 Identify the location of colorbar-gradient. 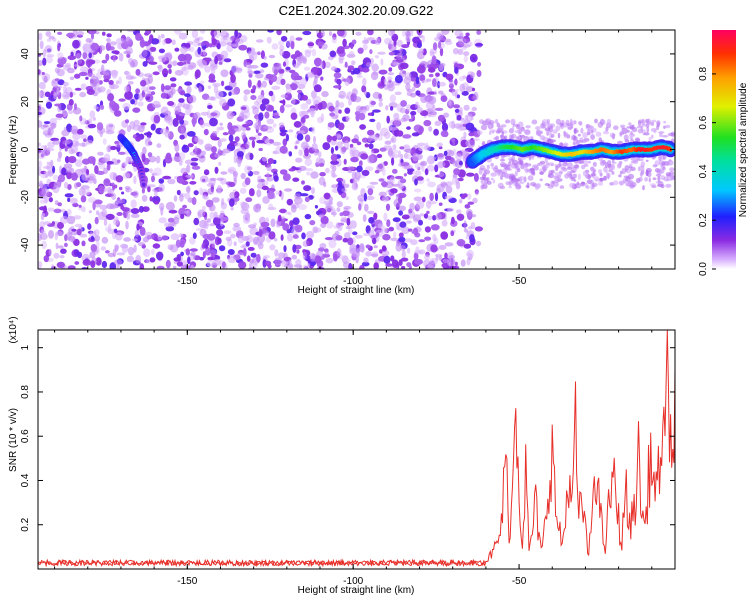
(724, 149).